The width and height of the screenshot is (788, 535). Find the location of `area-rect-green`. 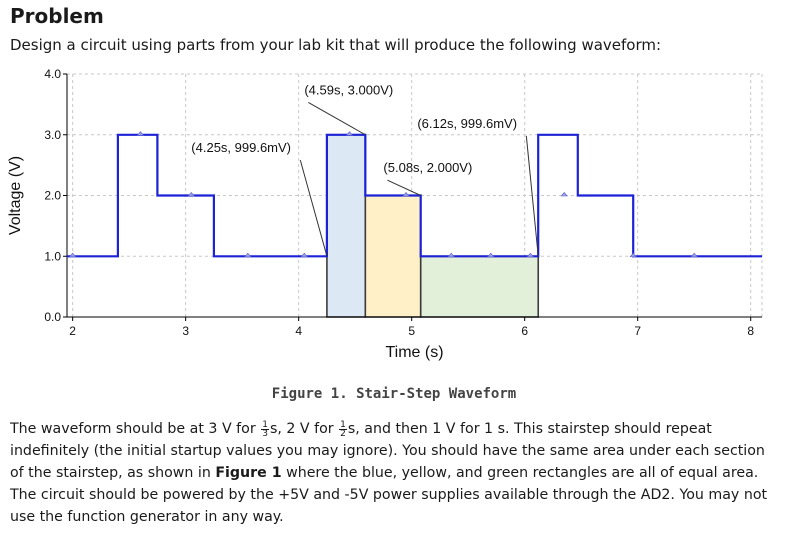

area-rect-green is located at coordinates (479, 286).